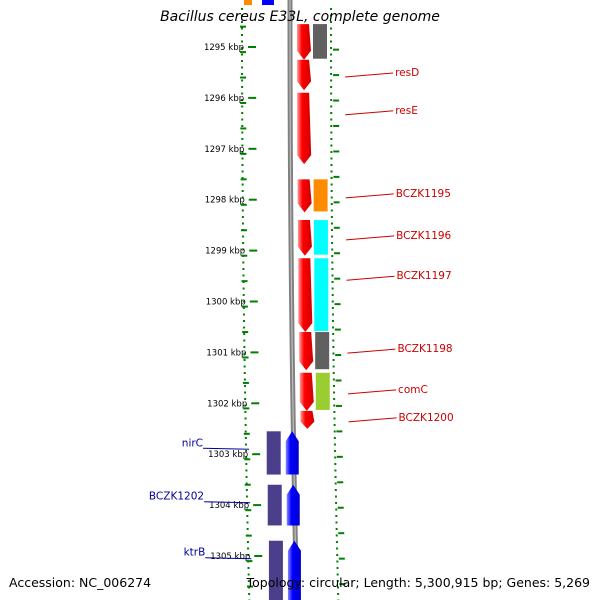  Describe the element at coordinates (226, 353) in the screenshot. I see `kbp-tick-label: 1301 kbp` at that location.